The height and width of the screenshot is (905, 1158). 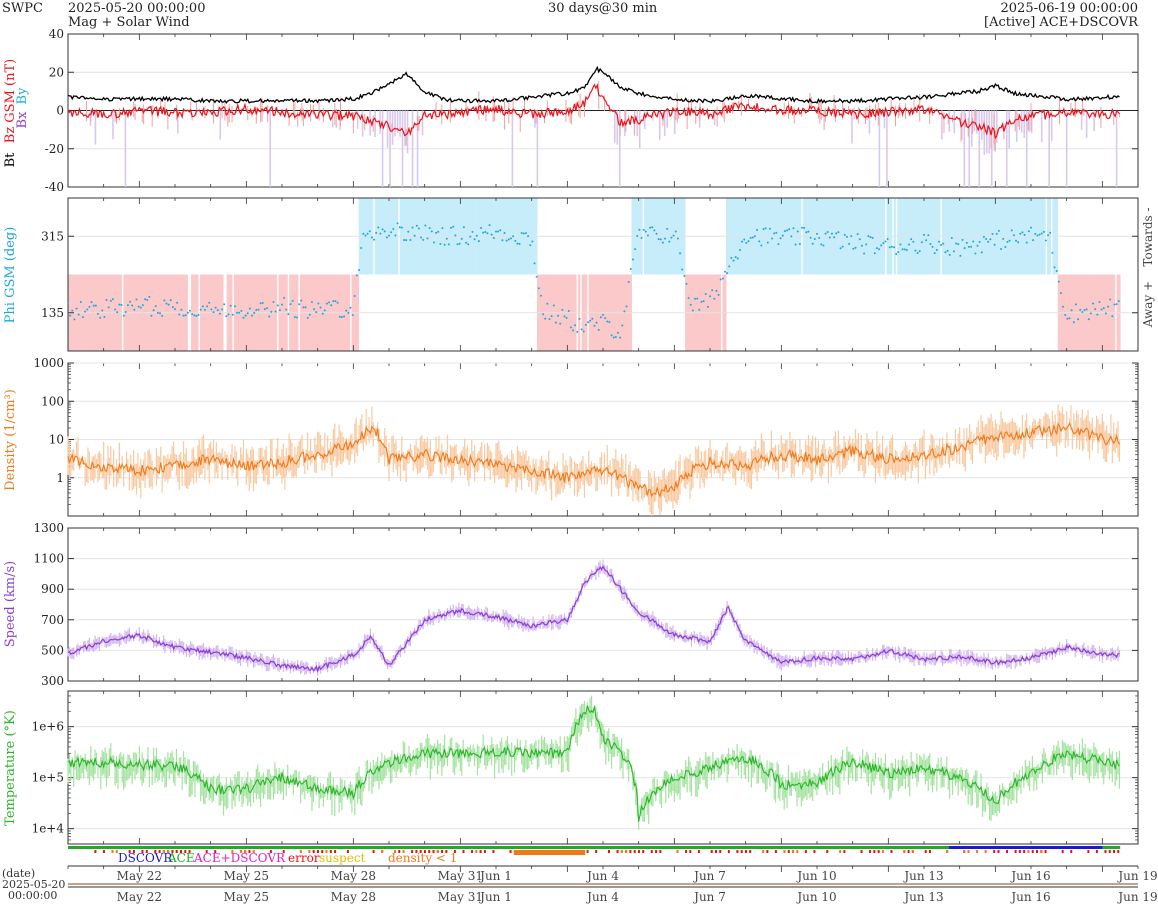 I want to click on temperature-series-line, so click(x=593, y=763).